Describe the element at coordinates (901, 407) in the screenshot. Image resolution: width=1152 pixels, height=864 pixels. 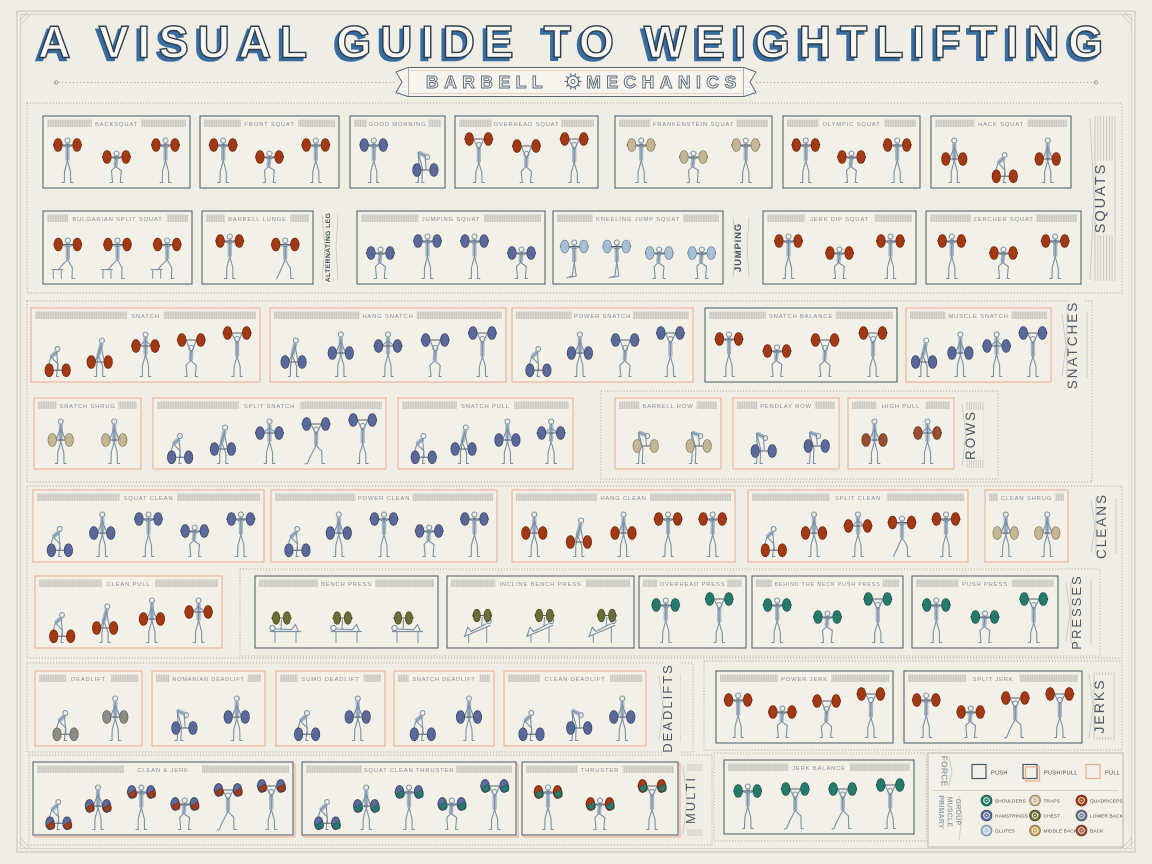
I see `svg-text: HIGH PULL` at that location.